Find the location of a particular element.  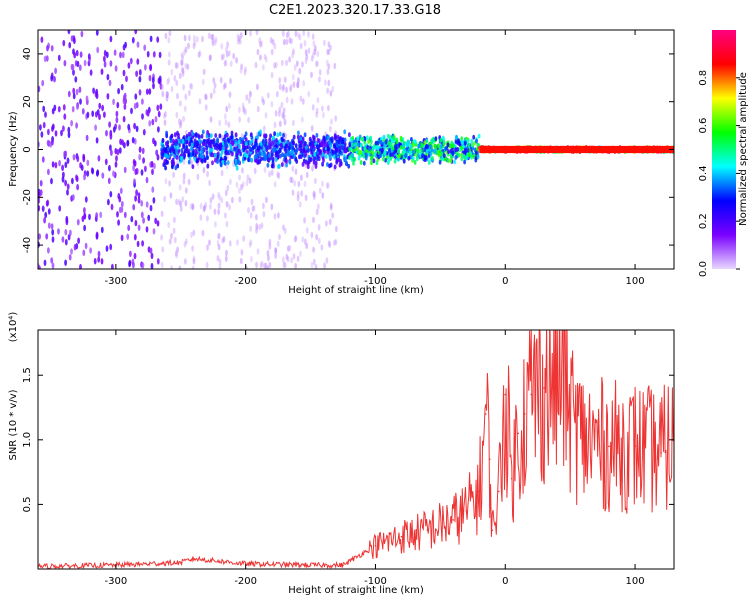

y-tick-label: -40 is located at coordinates (27, 245).